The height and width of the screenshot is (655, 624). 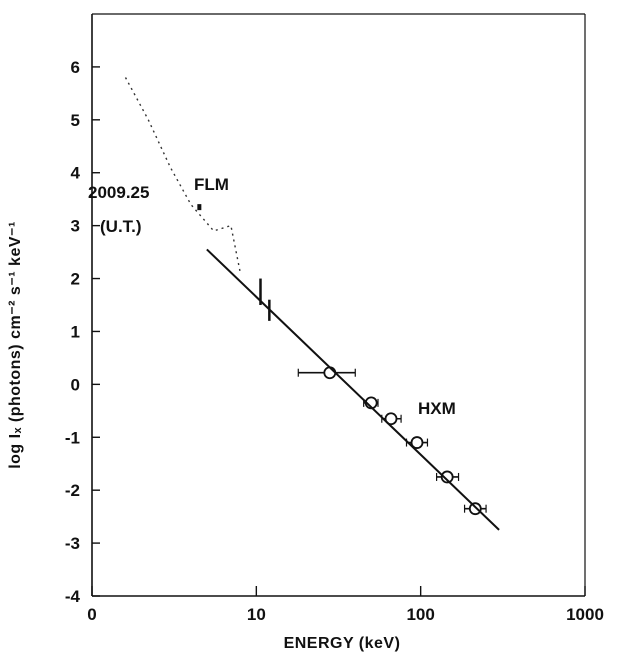 What do you see at coordinates (420, 614) in the screenshot?
I see `x-tick-label: 100` at bounding box center [420, 614].